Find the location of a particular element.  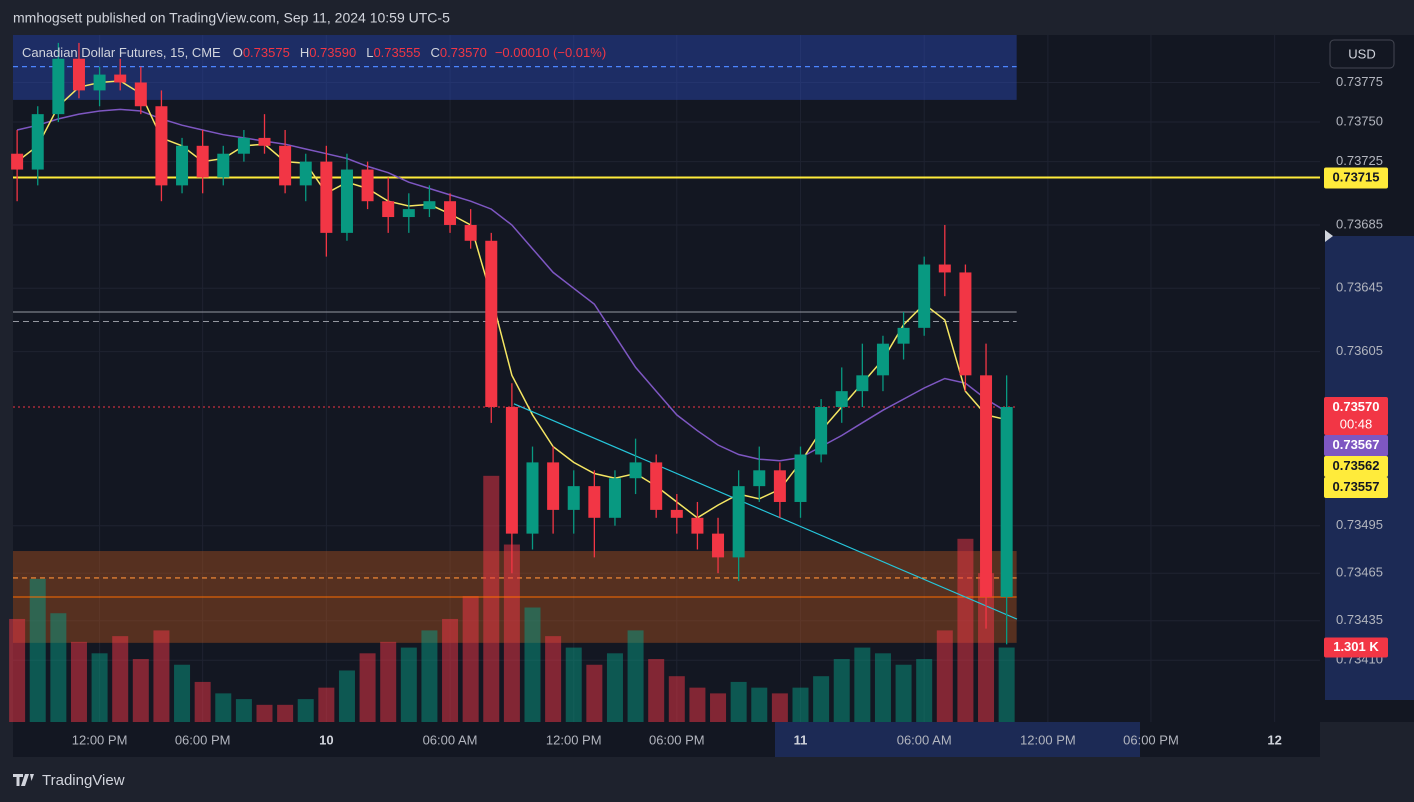

currency-button is located at coordinates (1362, 54).